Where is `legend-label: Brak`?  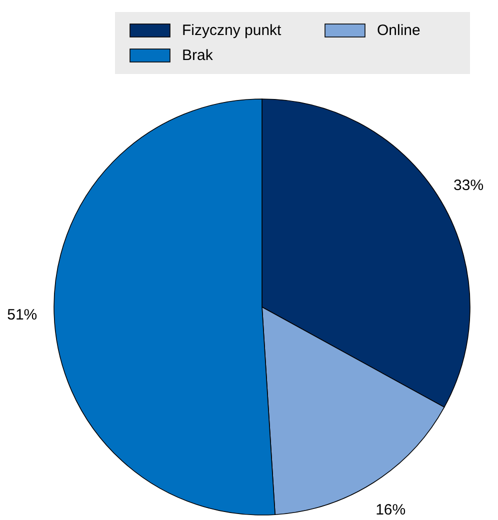
legend-label: Brak is located at coordinates (198, 55).